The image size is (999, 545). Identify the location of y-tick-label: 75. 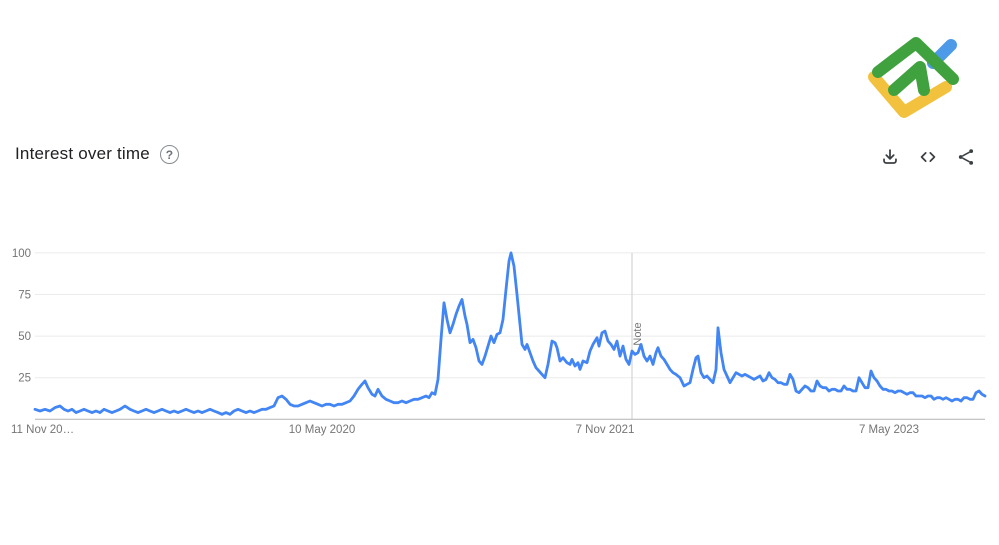
(24, 295).